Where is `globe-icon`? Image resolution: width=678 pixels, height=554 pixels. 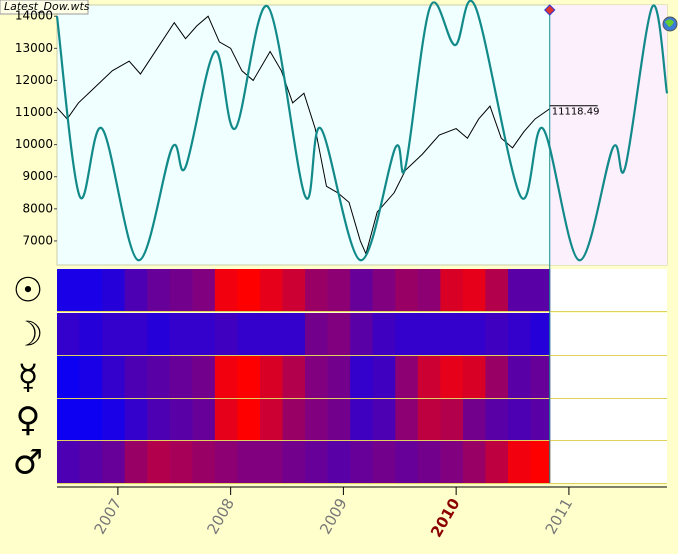
globe-icon is located at coordinates (670, 24).